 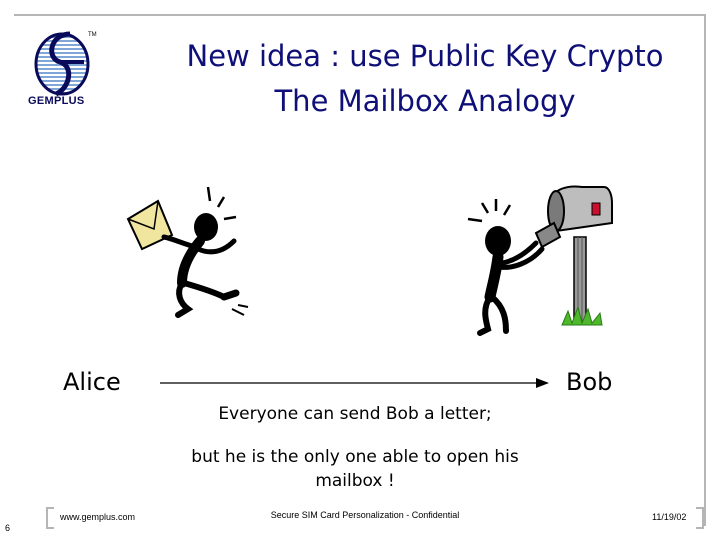 I want to click on trademark-symbol: TM, so click(x=92, y=35).